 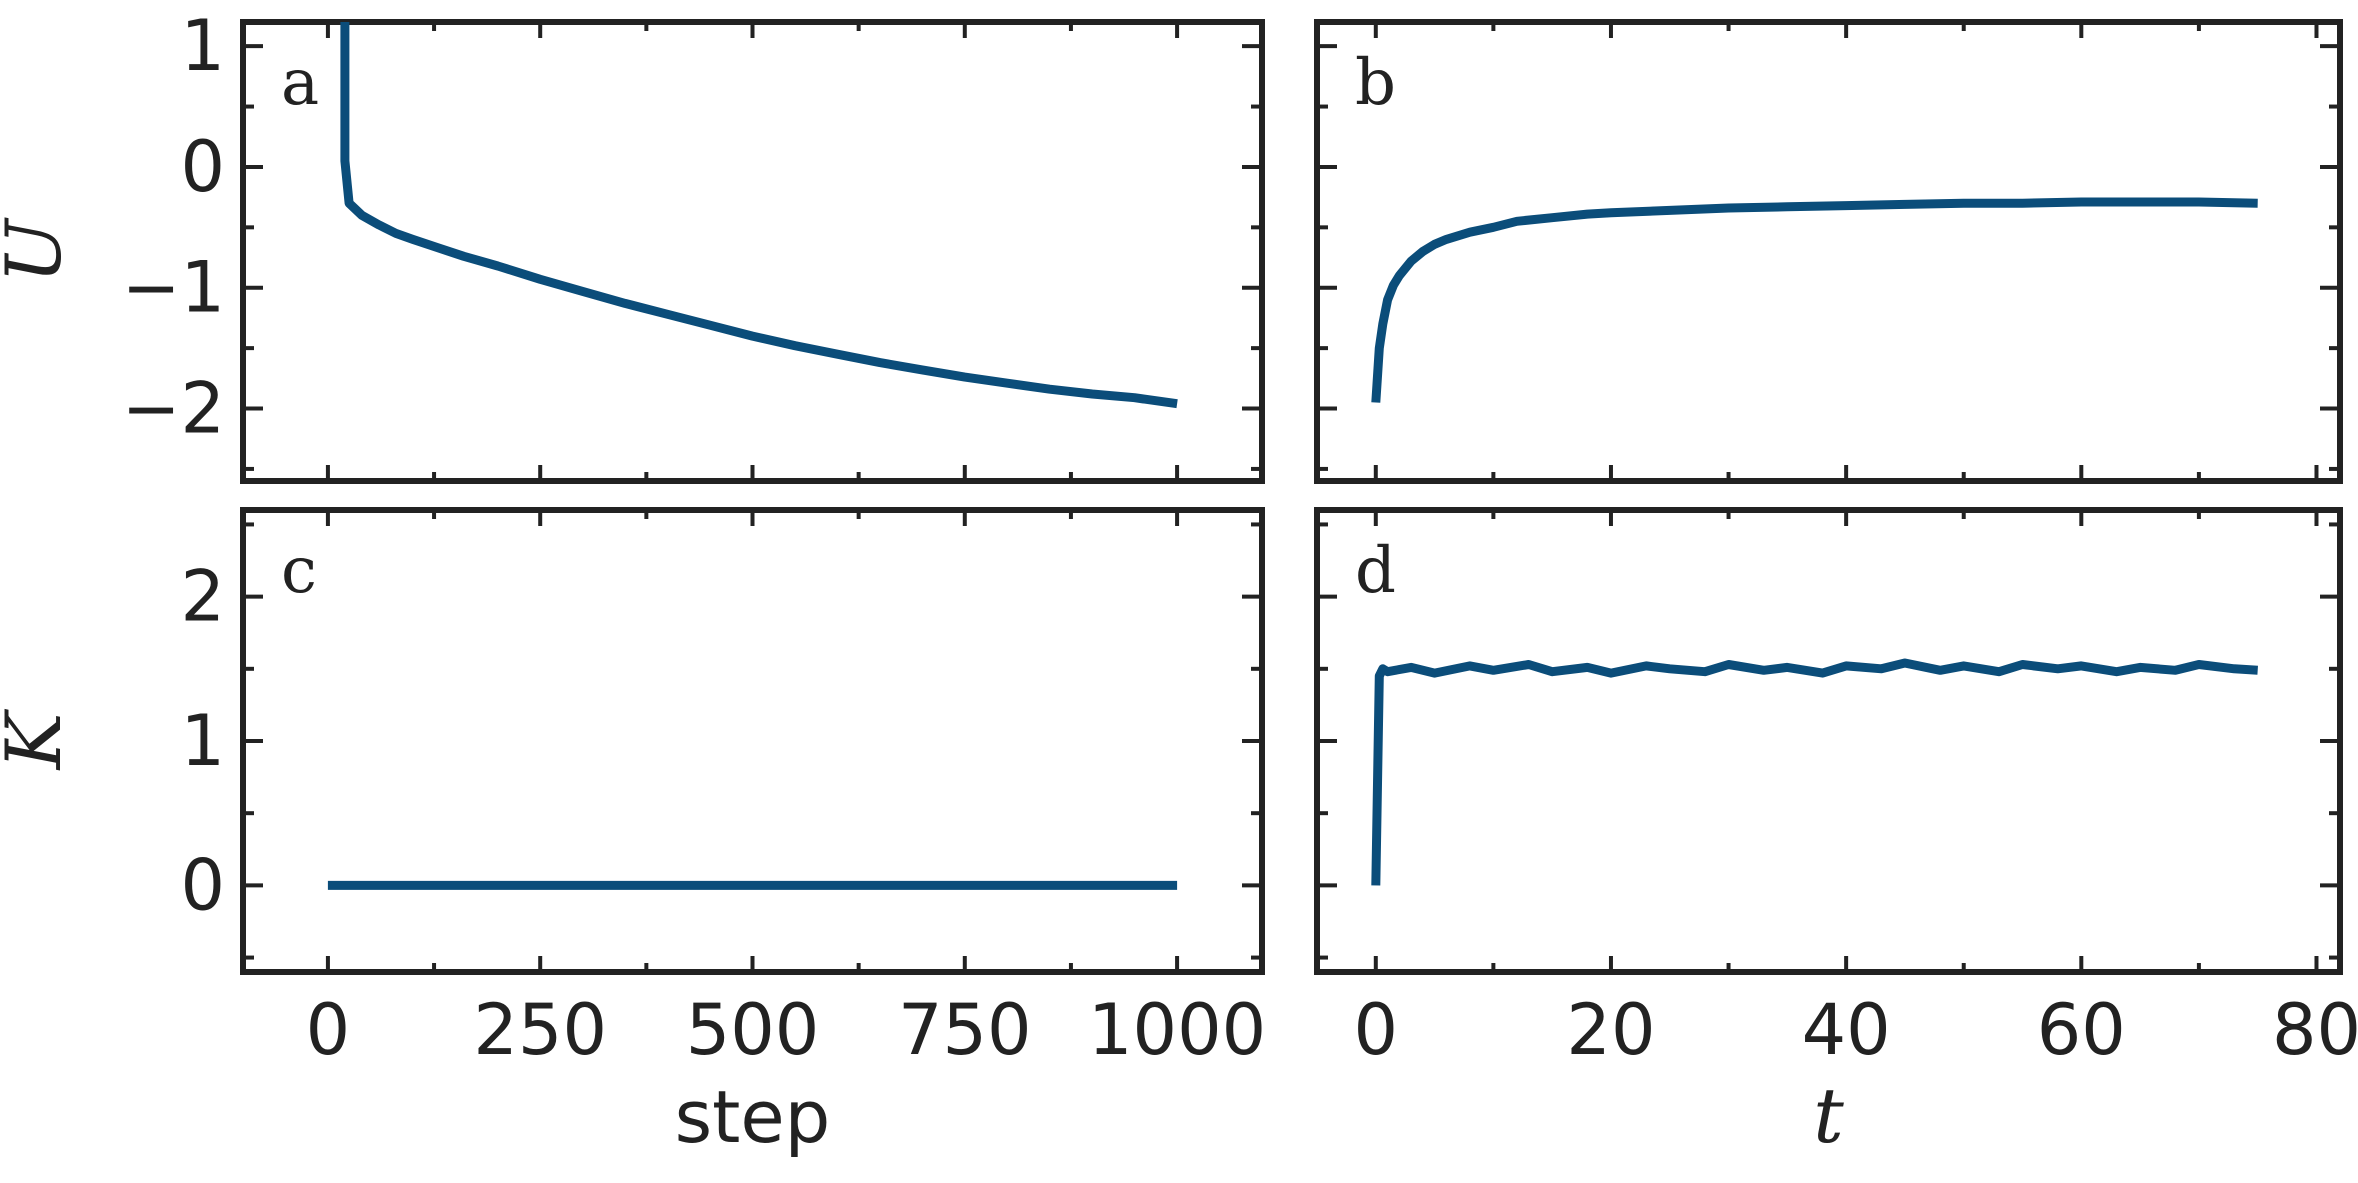 What do you see at coordinates (299, 571) in the screenshot?
I see `panel-letter: c` at bounding box center [299, 571].